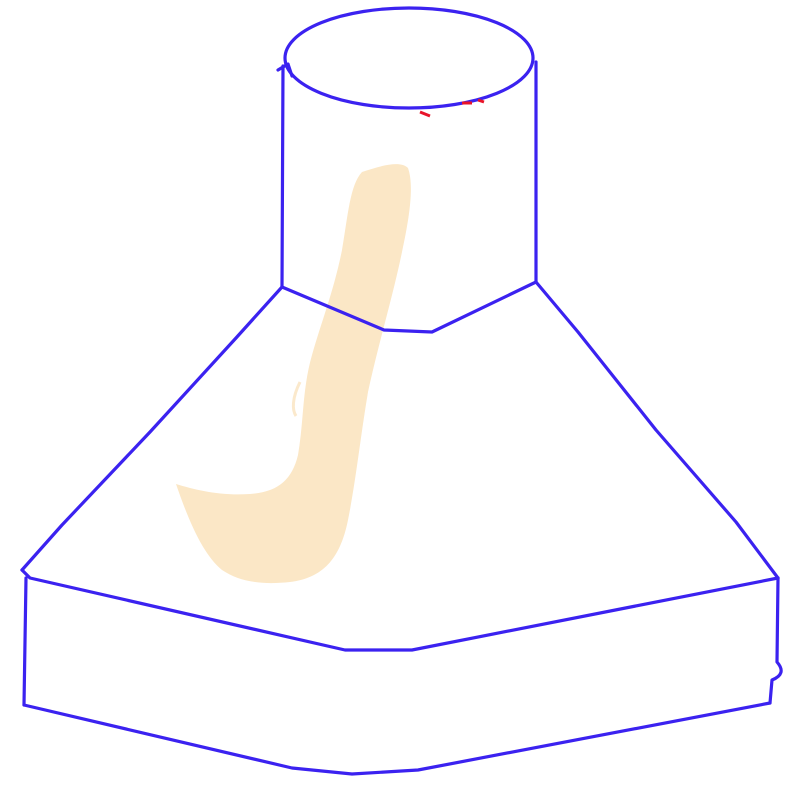  I want to click on base-top-edge, so click(400, 610).